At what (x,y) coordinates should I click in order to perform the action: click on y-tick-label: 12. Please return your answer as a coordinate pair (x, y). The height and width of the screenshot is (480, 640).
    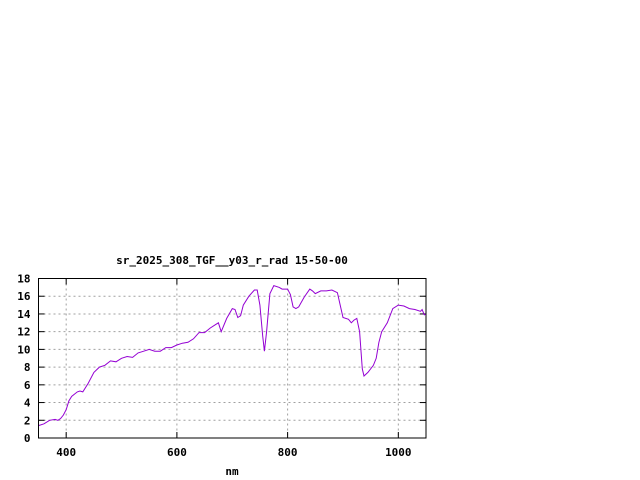
    Looking at the image, I should click on (23, 332).